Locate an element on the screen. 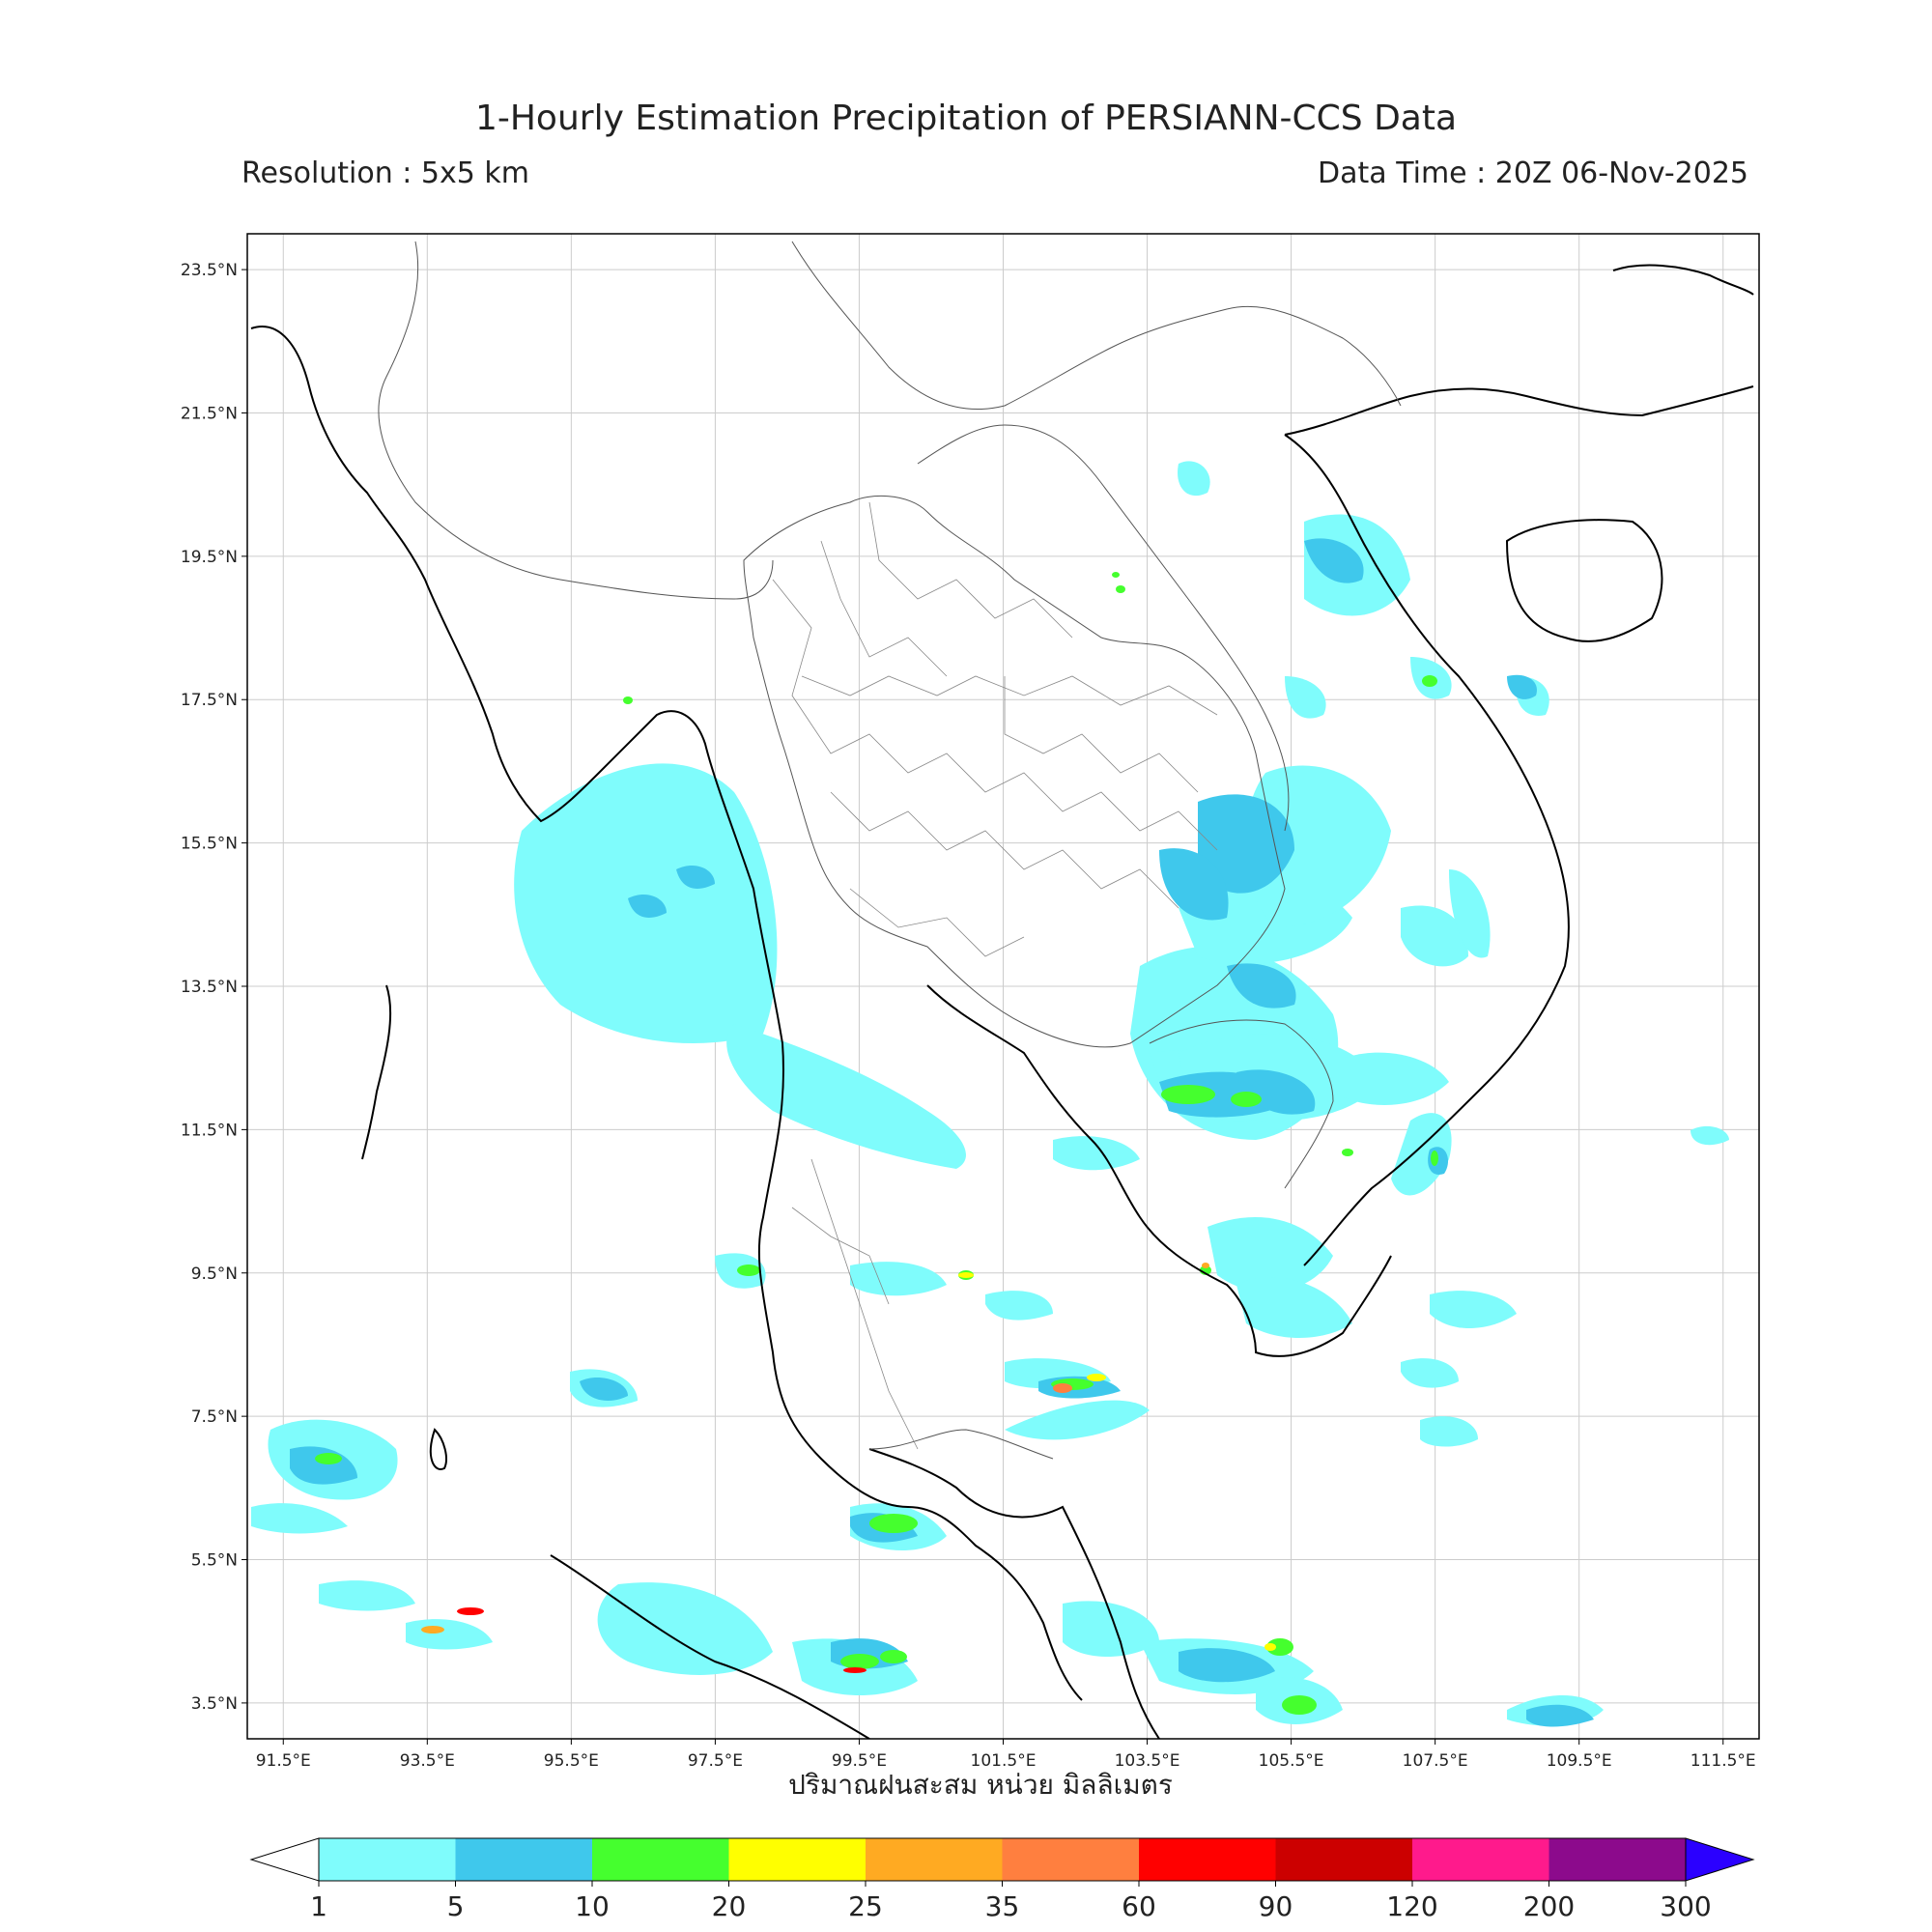 The height and width of the screenshot is (1932, 1932). y-tick-label: 3.5°N is located at coordinates (214, 1704).